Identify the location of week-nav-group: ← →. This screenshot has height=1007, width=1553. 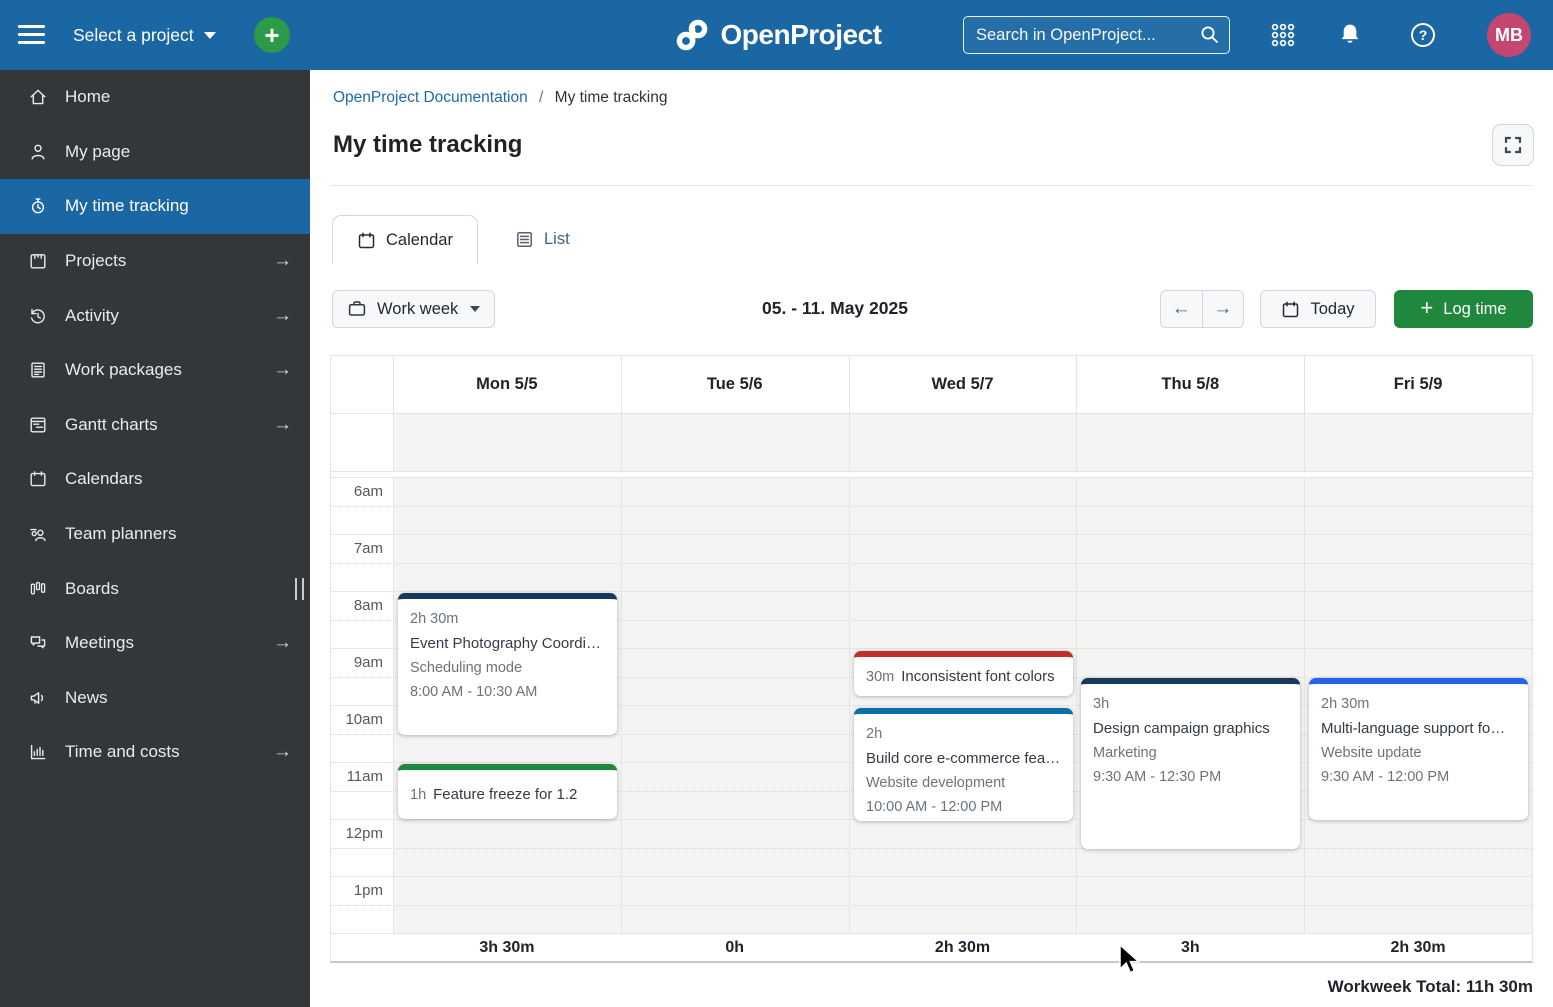
(1202, 309).